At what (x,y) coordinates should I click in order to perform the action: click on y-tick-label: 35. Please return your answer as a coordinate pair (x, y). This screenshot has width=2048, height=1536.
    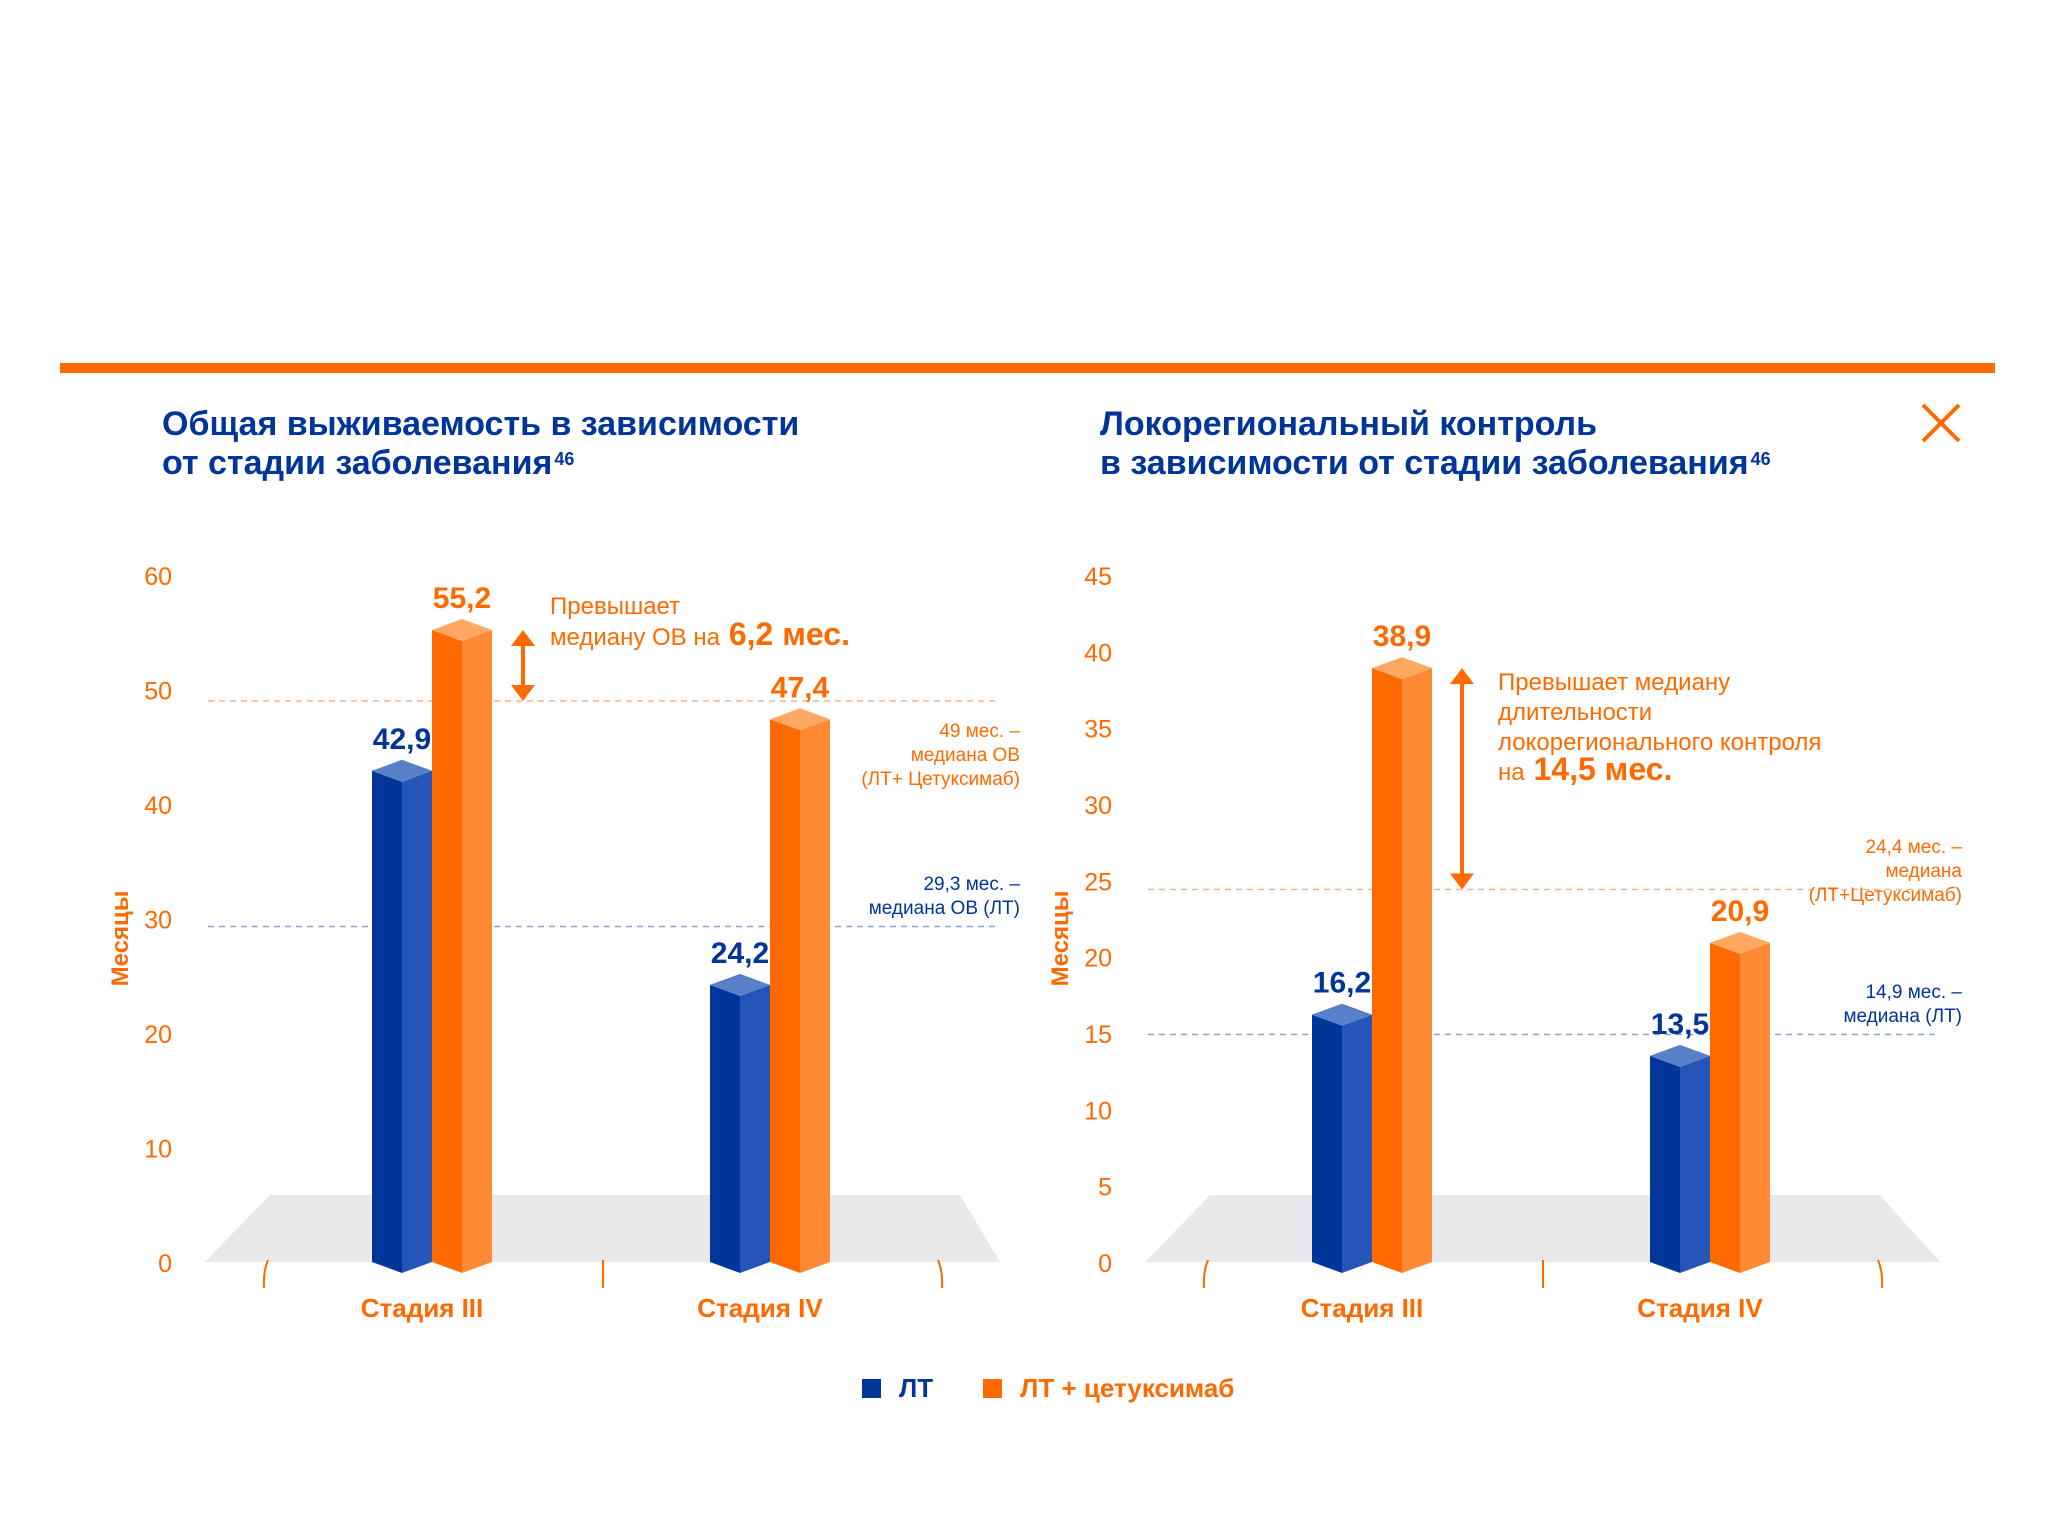
    Looking at the image, I should click on (1098, 730).